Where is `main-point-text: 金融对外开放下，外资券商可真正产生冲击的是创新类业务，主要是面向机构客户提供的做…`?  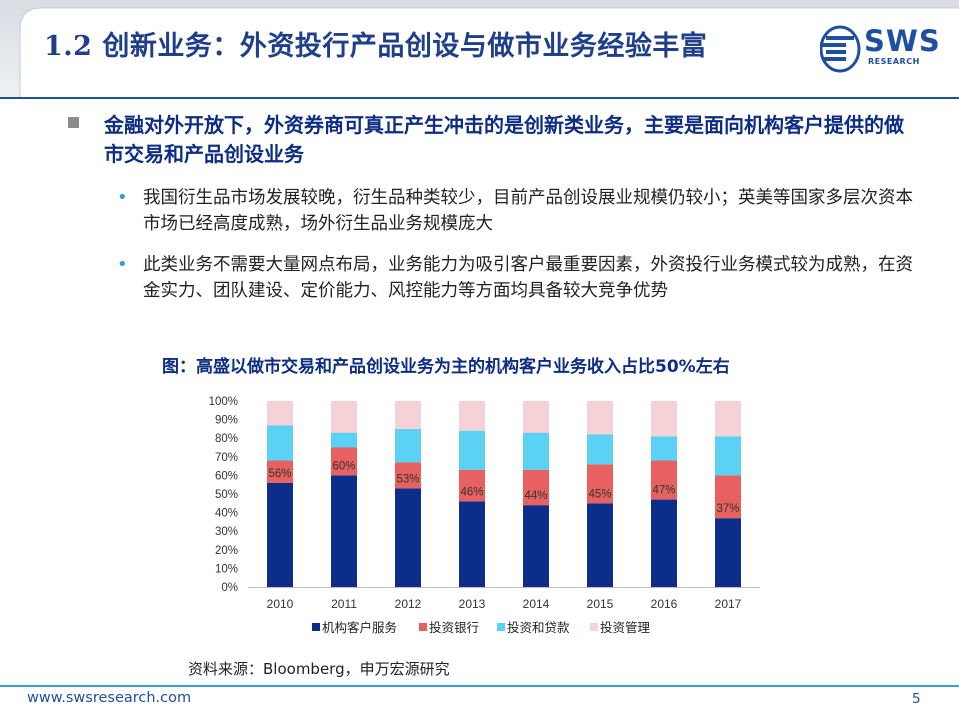 main-point-text: 金融对外开放下，外资券商可真正产生冲击的是创新类业务，主要是面向机构客户提供的做… is located at coordinates (504, 139).